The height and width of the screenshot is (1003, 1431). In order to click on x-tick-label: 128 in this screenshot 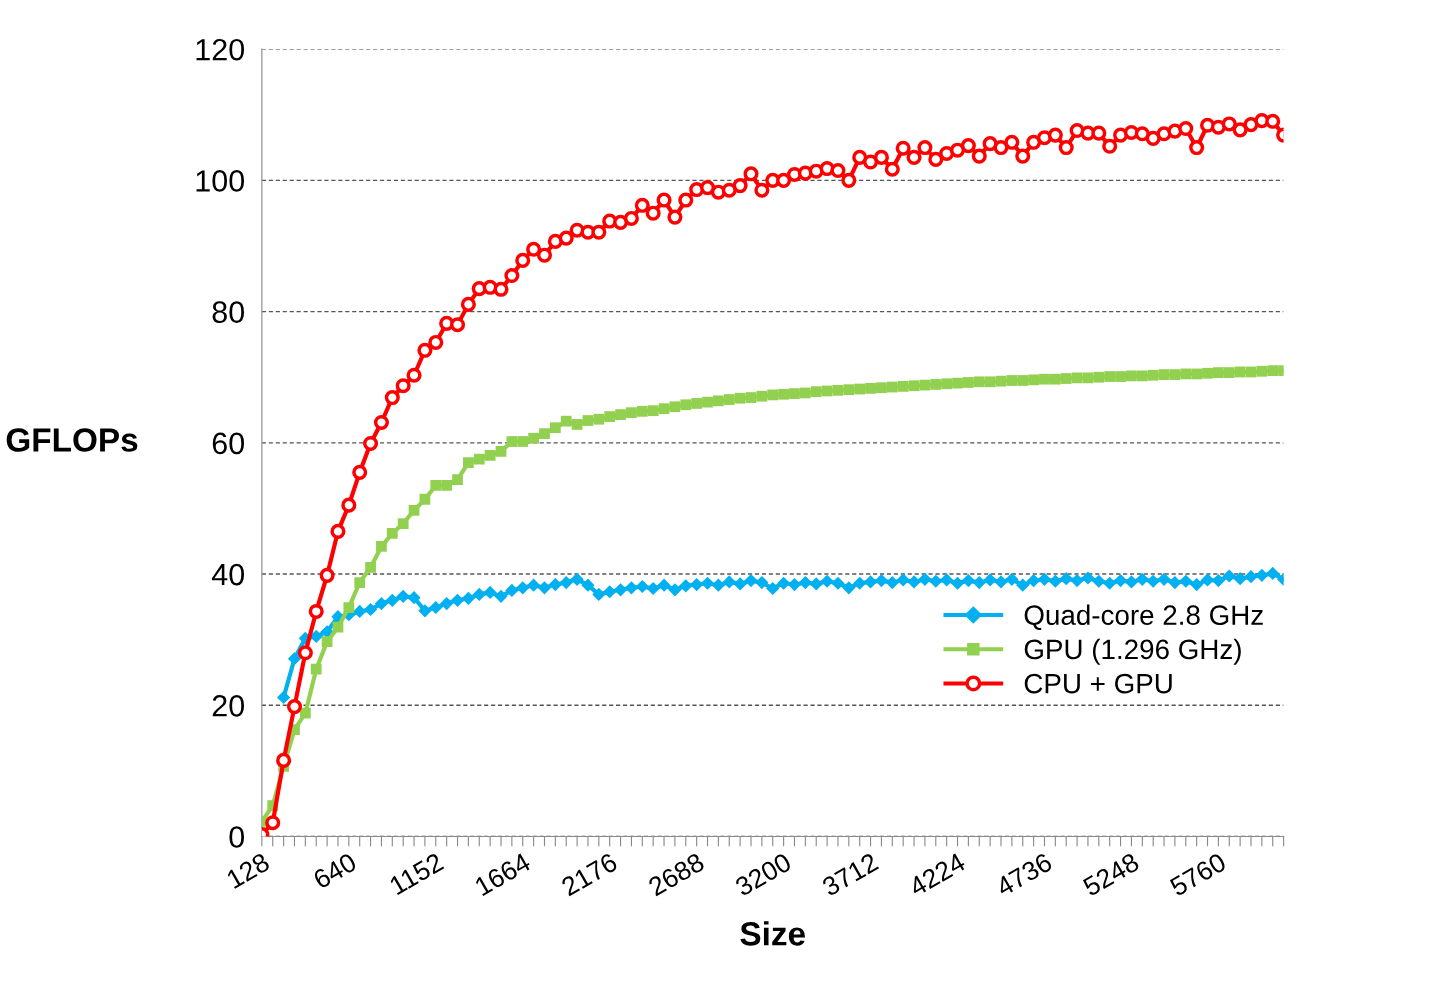, I will do `click(248, 870)`.